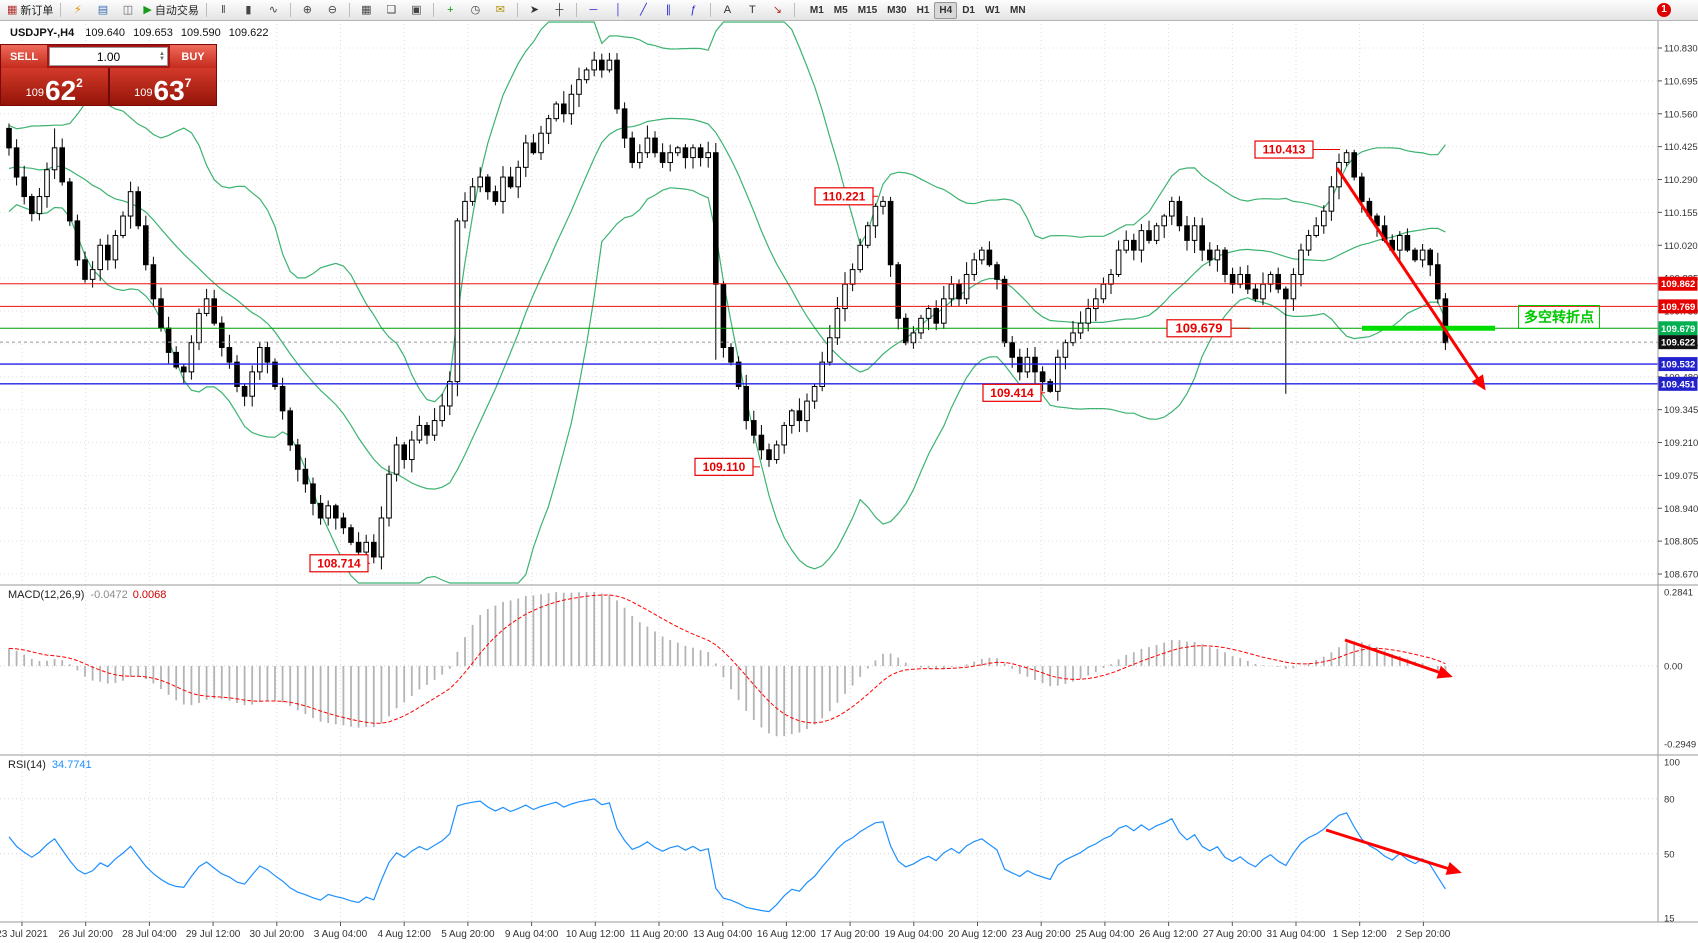 The width and height of the screenshot is (1698, 943). I want to click on mail-button: ✉, so click(500, 10).